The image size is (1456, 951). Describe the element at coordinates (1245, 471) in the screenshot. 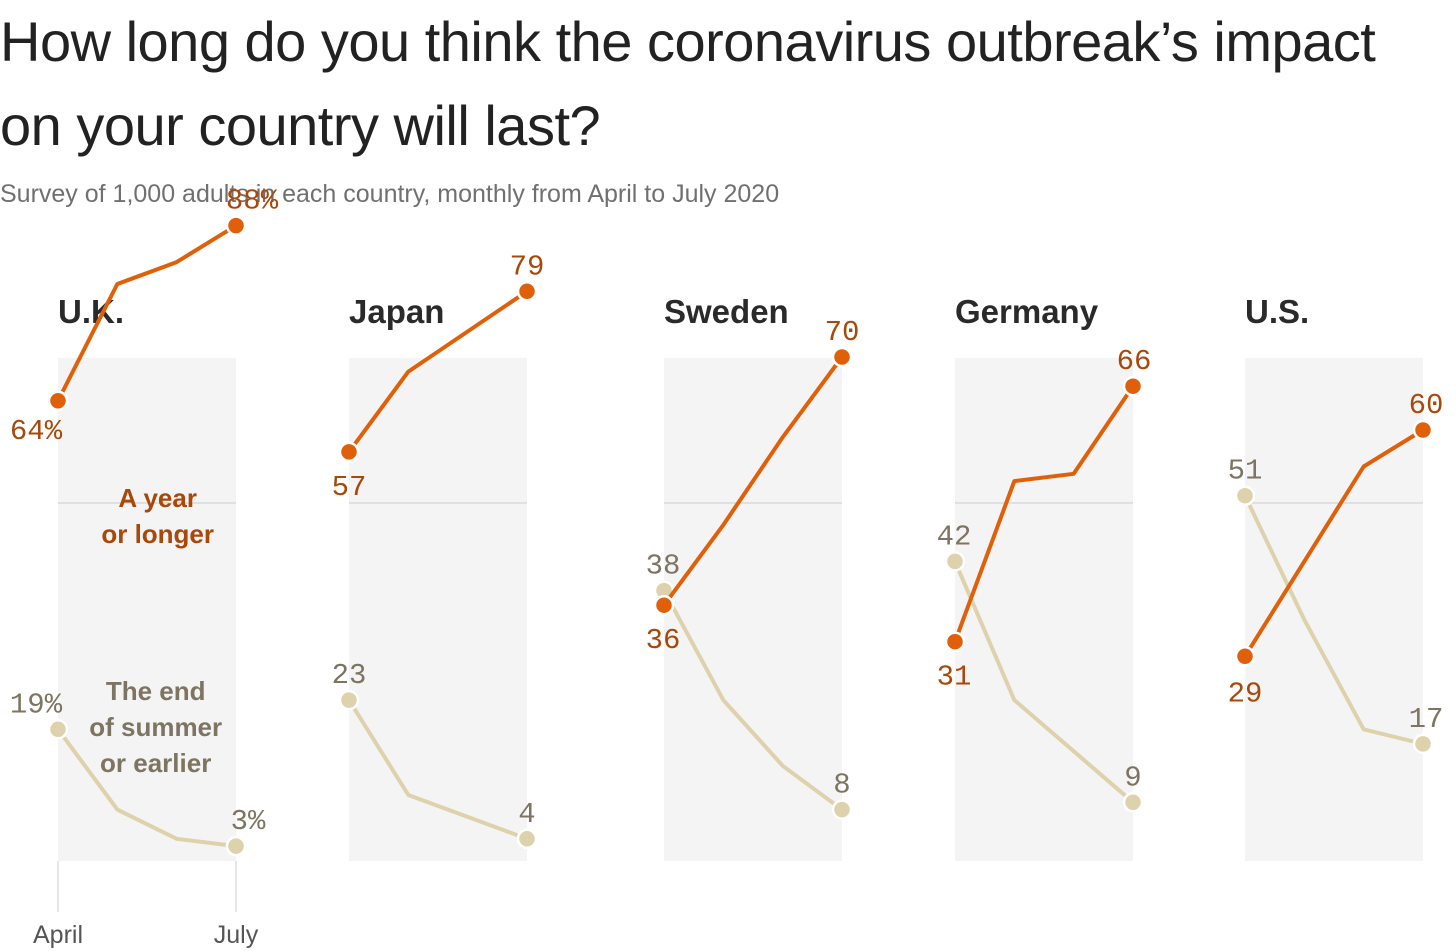

I see `data-label-end-of-summer-april: 51` at that location.